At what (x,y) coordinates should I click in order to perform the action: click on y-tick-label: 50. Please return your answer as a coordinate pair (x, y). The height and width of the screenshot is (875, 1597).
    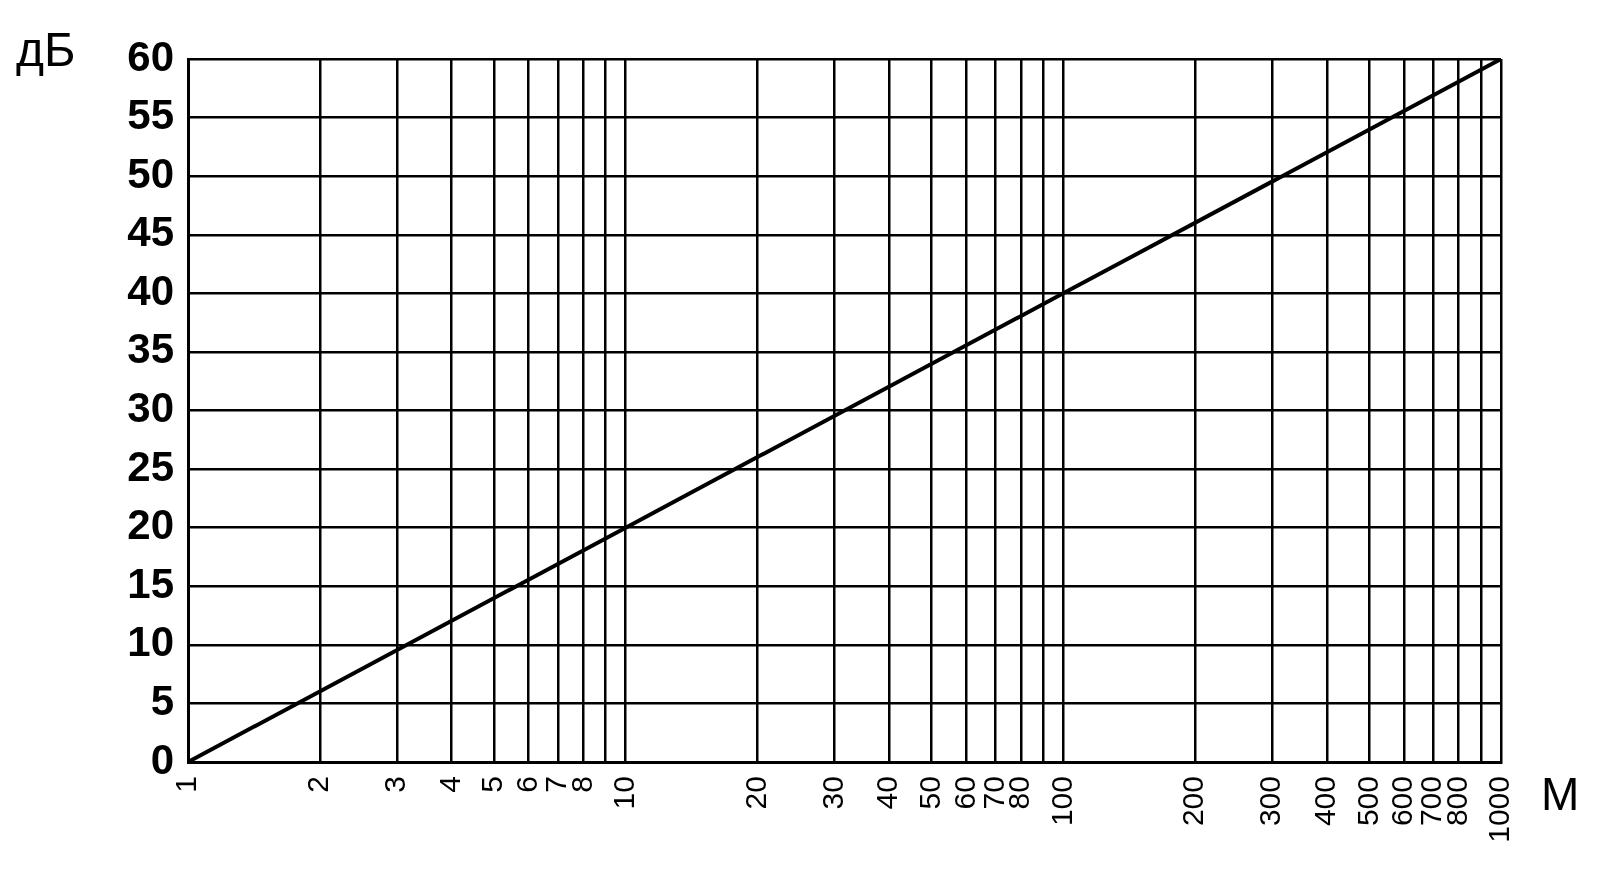
    Looking at the image, I should click on (150, 173).